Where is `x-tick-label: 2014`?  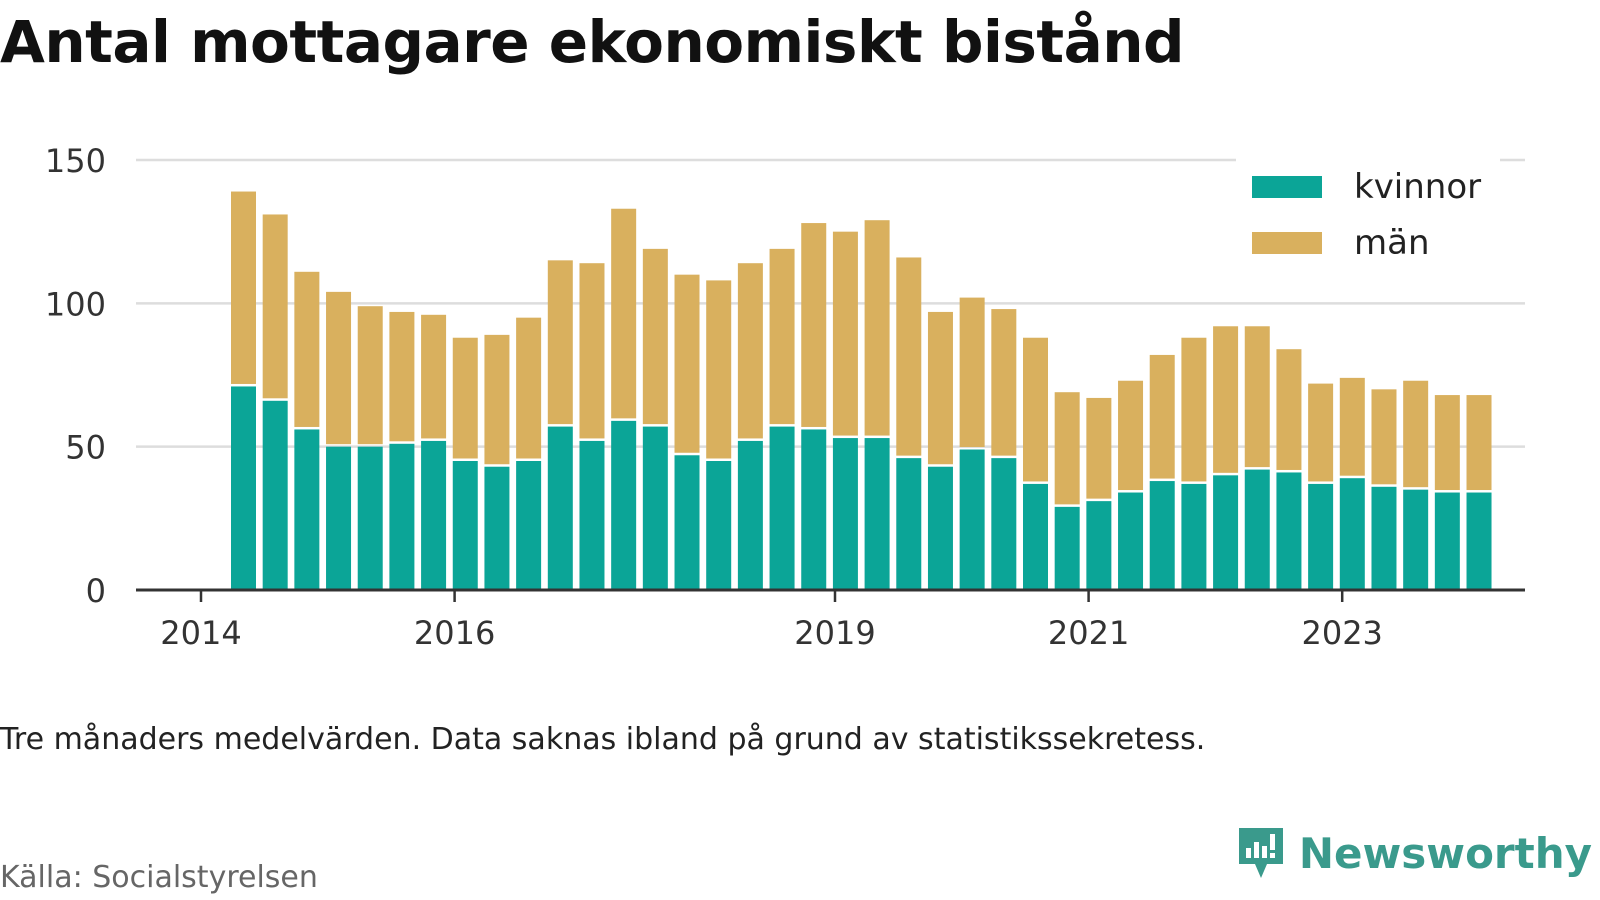 x-tick-label: 2014 is located at coordinates (200, 633).